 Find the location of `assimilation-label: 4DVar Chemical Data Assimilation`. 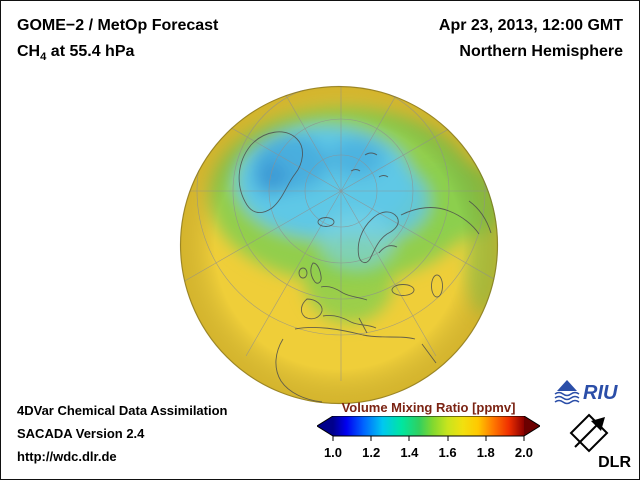

assimilation-label: 4DVar Chemical Data Assimilation is located at coordinates (122, 410).